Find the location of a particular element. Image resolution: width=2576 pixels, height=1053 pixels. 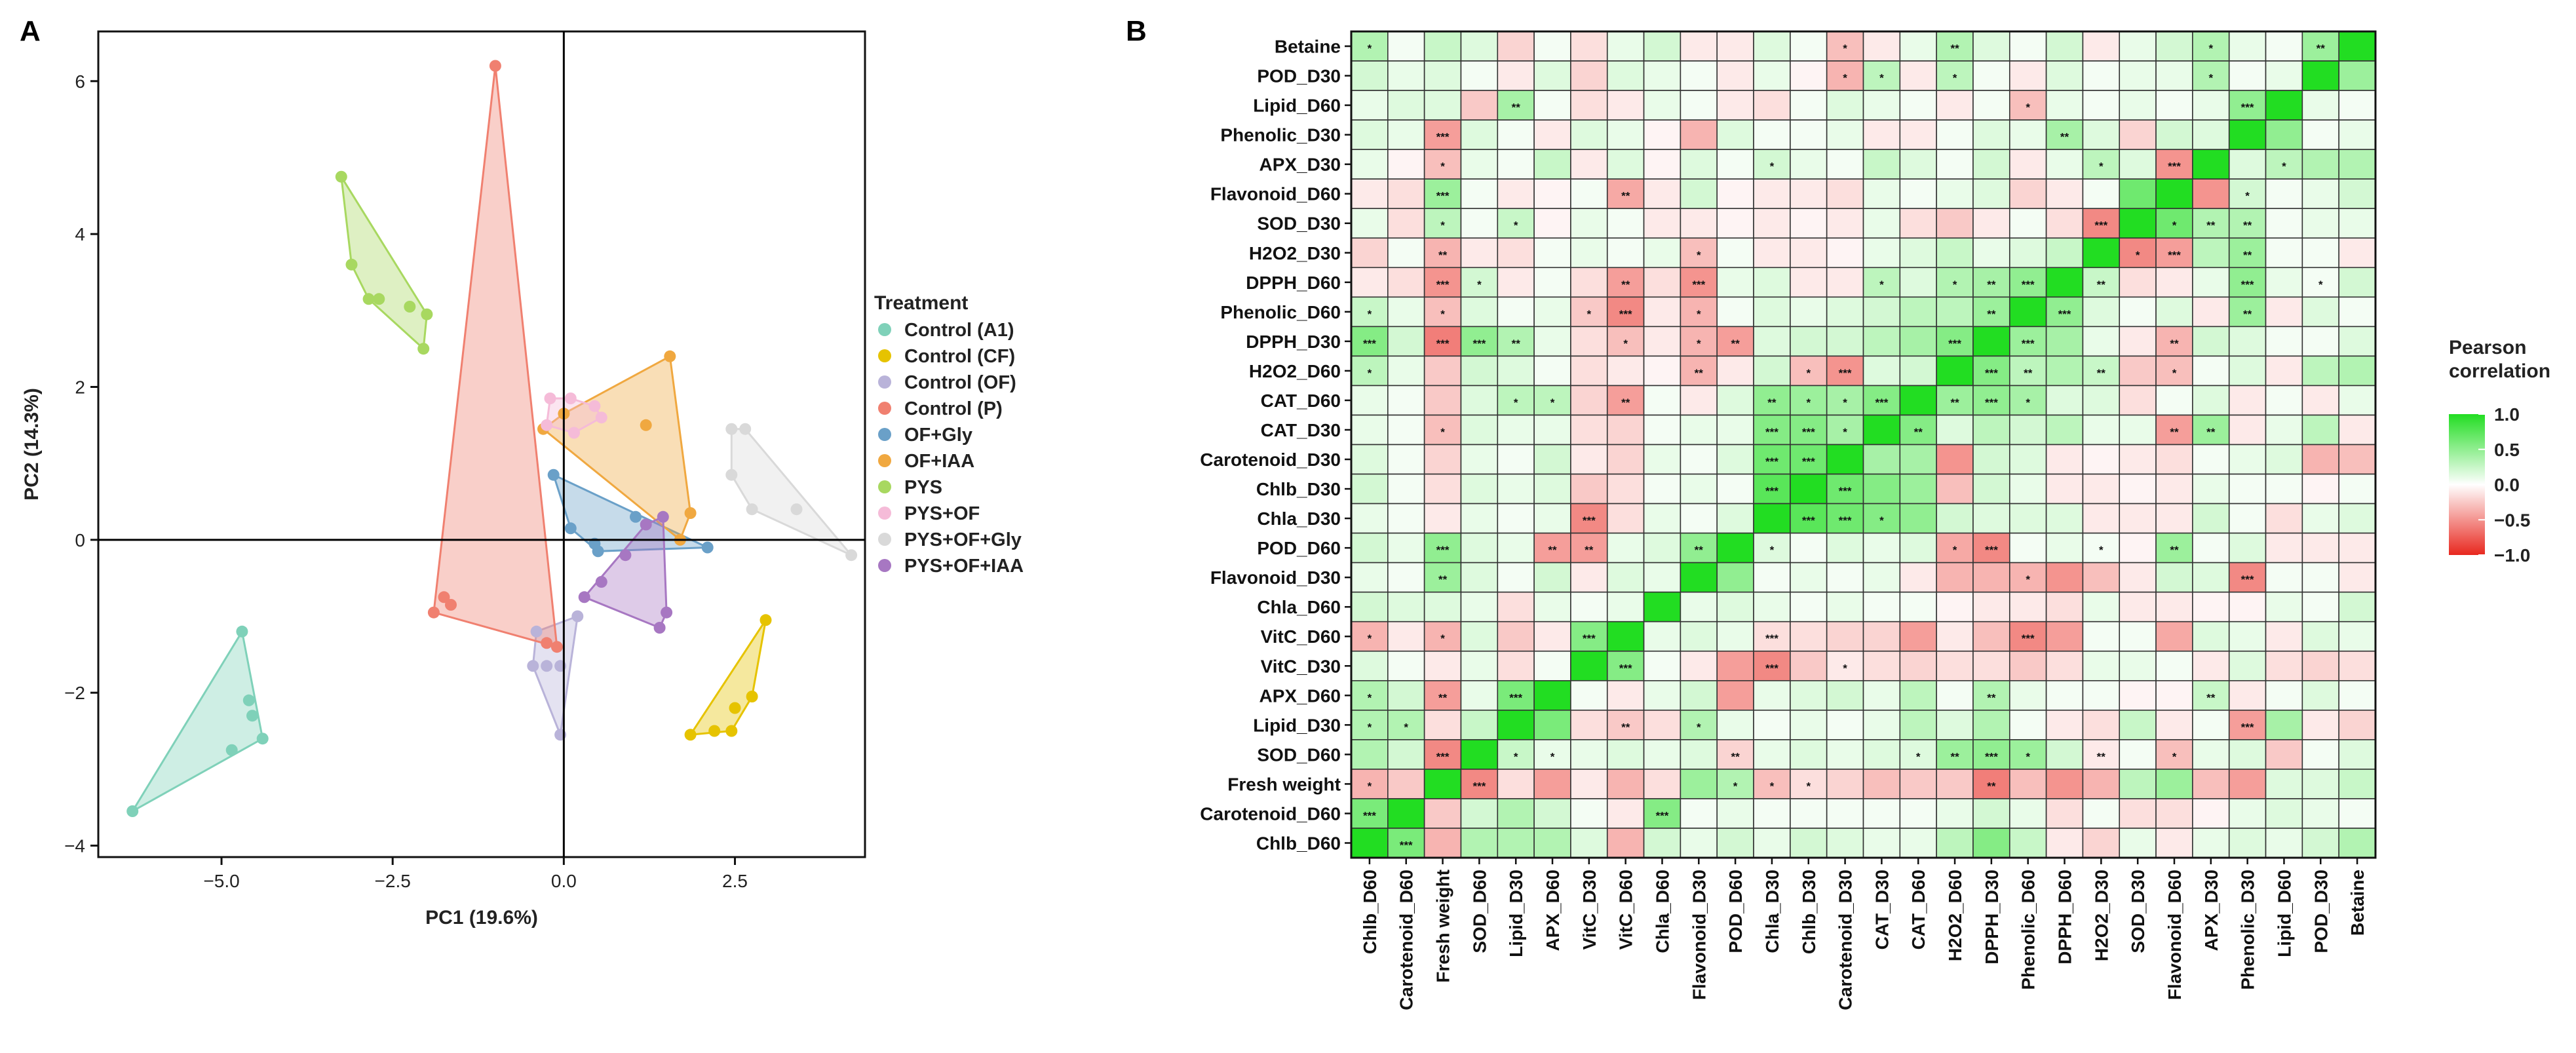

sig-8-7: ** is located at coordinates (1625, 284).